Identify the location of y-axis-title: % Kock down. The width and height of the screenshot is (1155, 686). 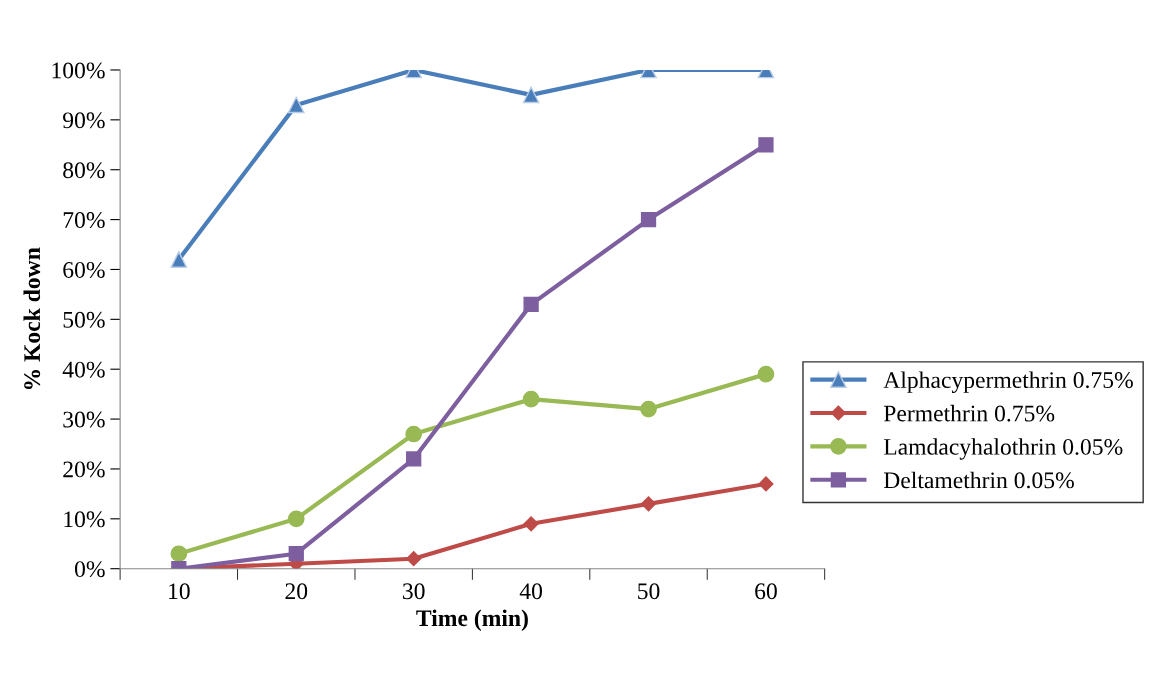
(32, 318).